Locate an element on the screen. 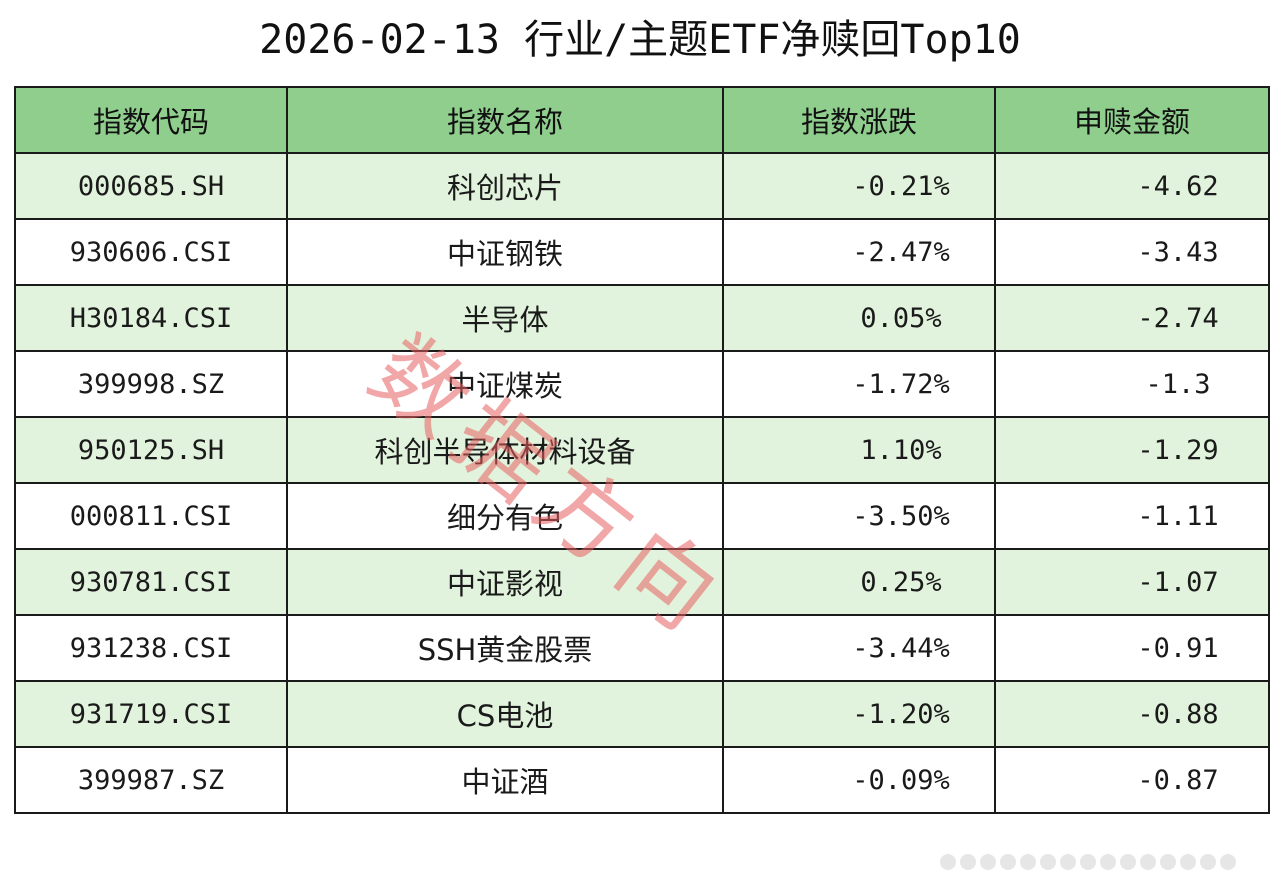  amount-value: -2.74 is located at coordinates (1178, 318).